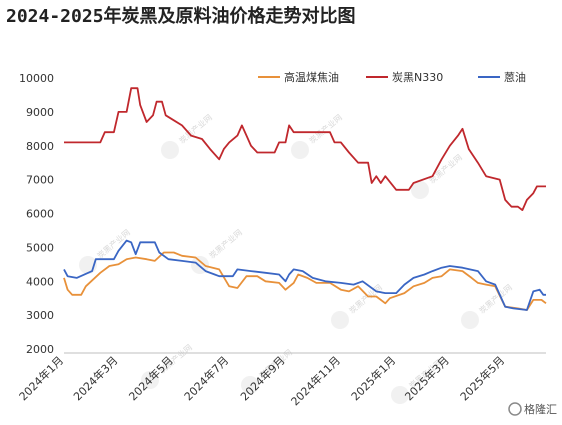 This screenshot has height=425, width=562. What do you see at coordinates (305, 281) in the screenshot?
I see `series-line-coal-tar` at bounding box center [305, 281].